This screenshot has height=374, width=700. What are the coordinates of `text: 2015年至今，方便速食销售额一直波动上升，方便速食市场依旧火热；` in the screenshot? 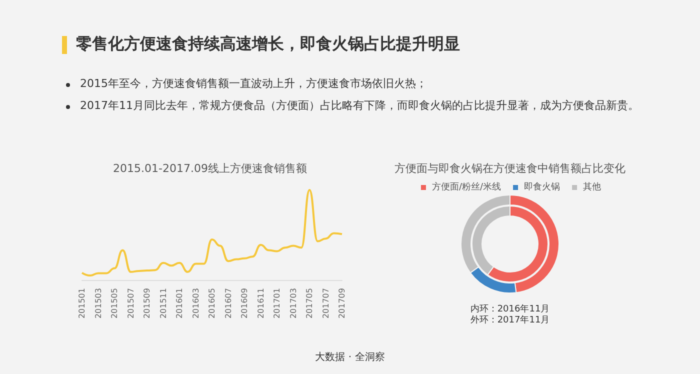 It's located at (253, 83).